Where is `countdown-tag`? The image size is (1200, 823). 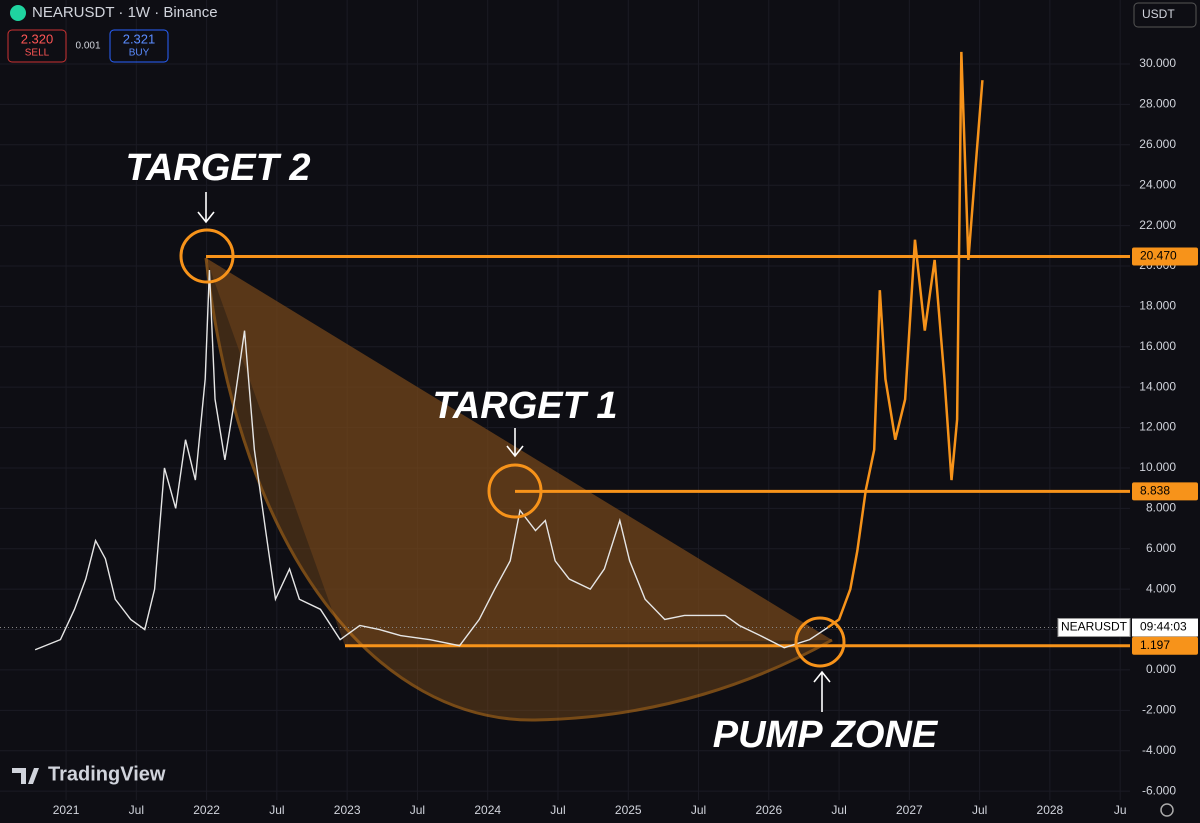
countdown-tag is located at coordinates (1165, 627).